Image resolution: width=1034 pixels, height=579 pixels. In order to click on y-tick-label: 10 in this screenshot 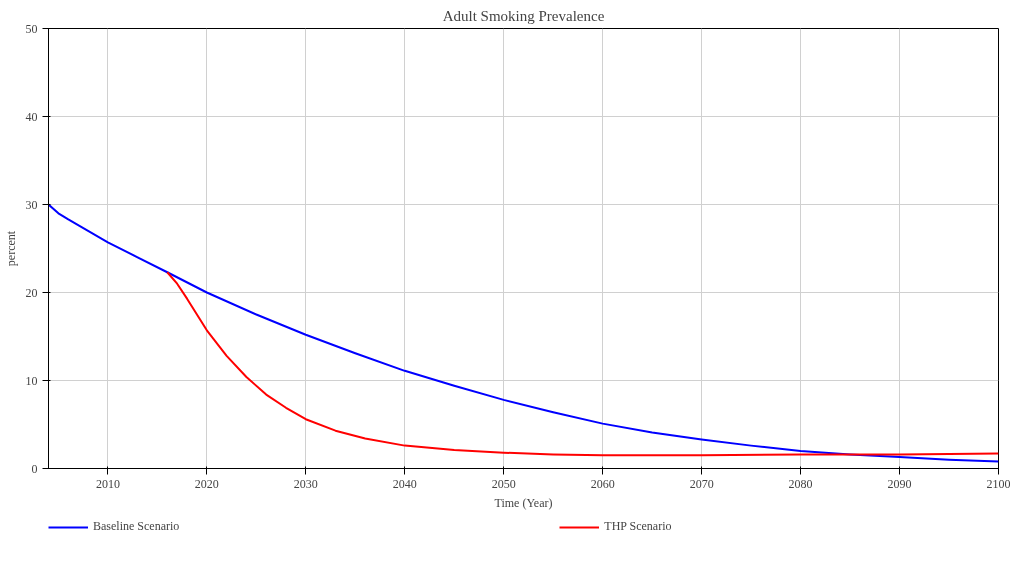, I will do `click(31, 380)`.